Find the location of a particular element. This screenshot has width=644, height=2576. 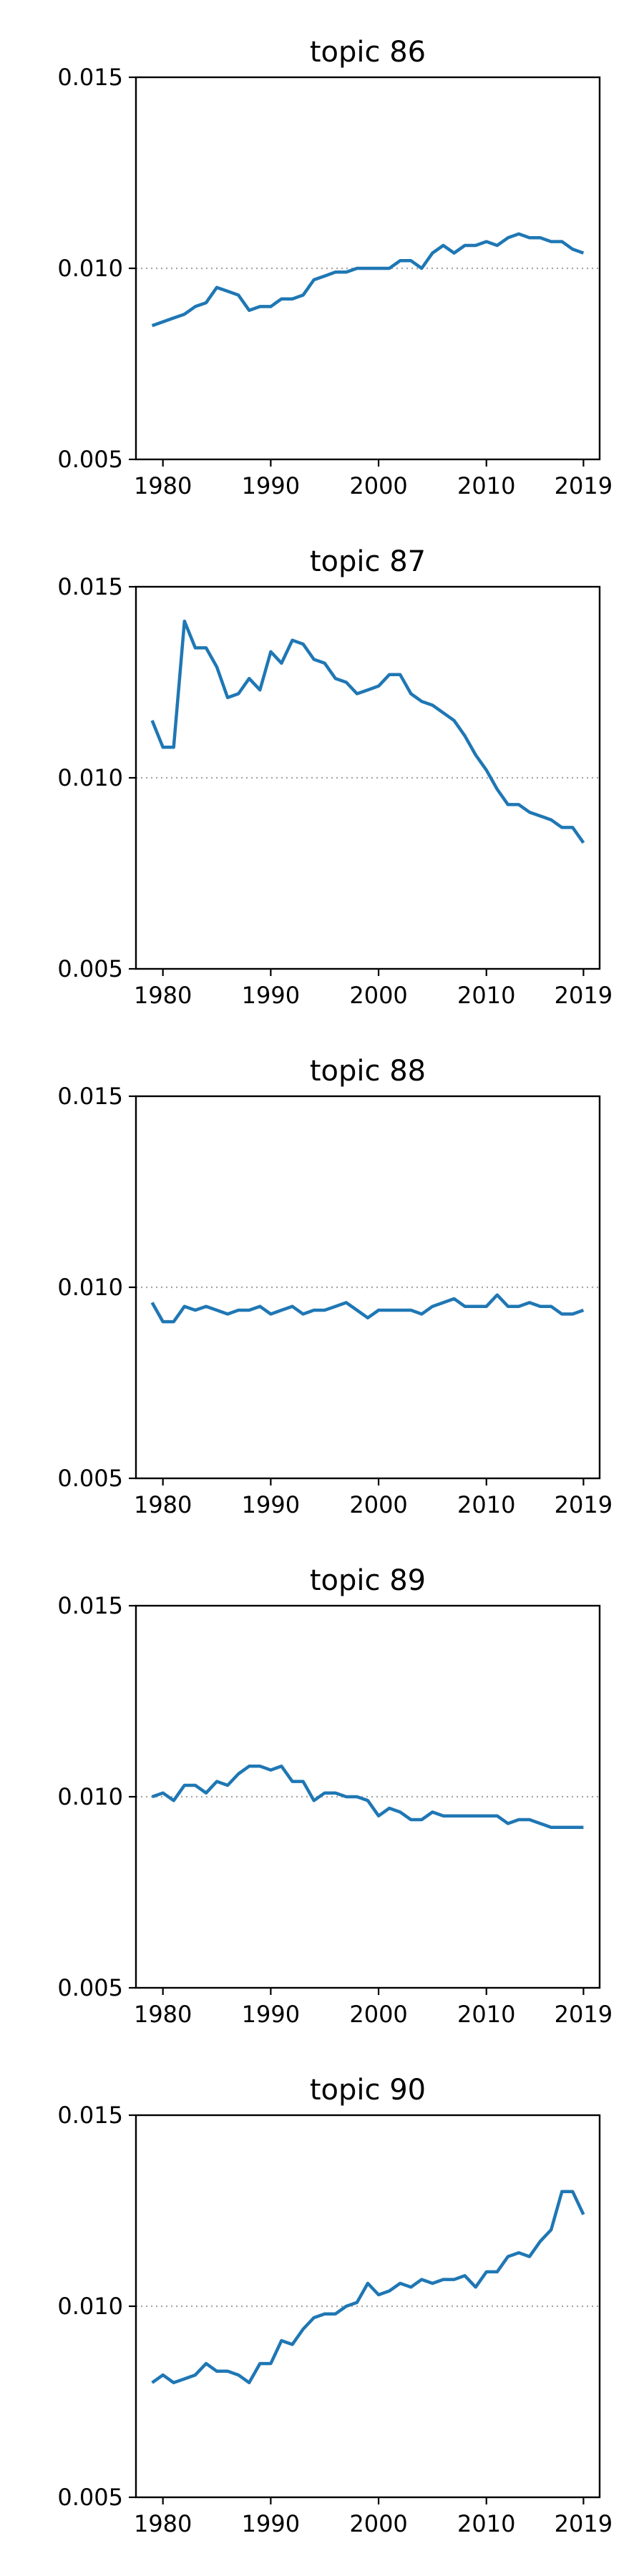

chart-title: topic 90 is located at coordinates (368, 2090).